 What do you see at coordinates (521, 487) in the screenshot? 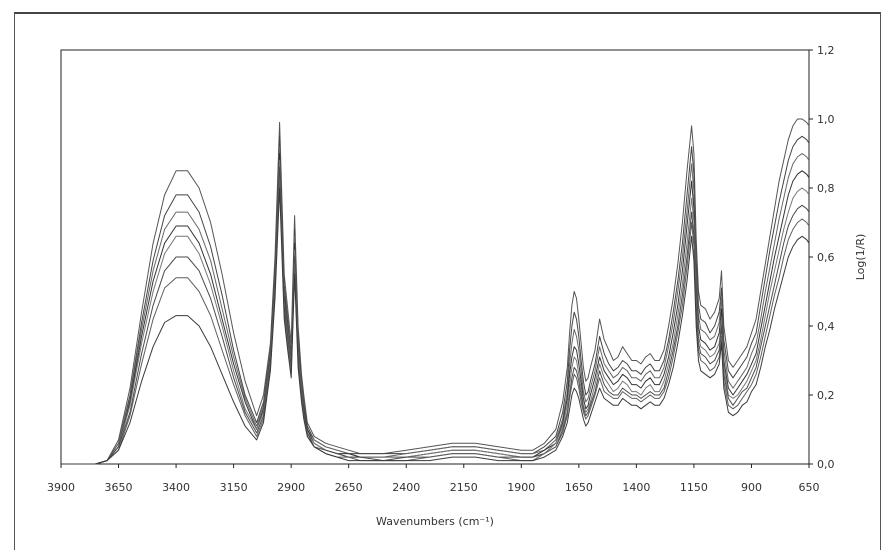
I see `x-tick-label: 1900` at bounding box center [521, 487].